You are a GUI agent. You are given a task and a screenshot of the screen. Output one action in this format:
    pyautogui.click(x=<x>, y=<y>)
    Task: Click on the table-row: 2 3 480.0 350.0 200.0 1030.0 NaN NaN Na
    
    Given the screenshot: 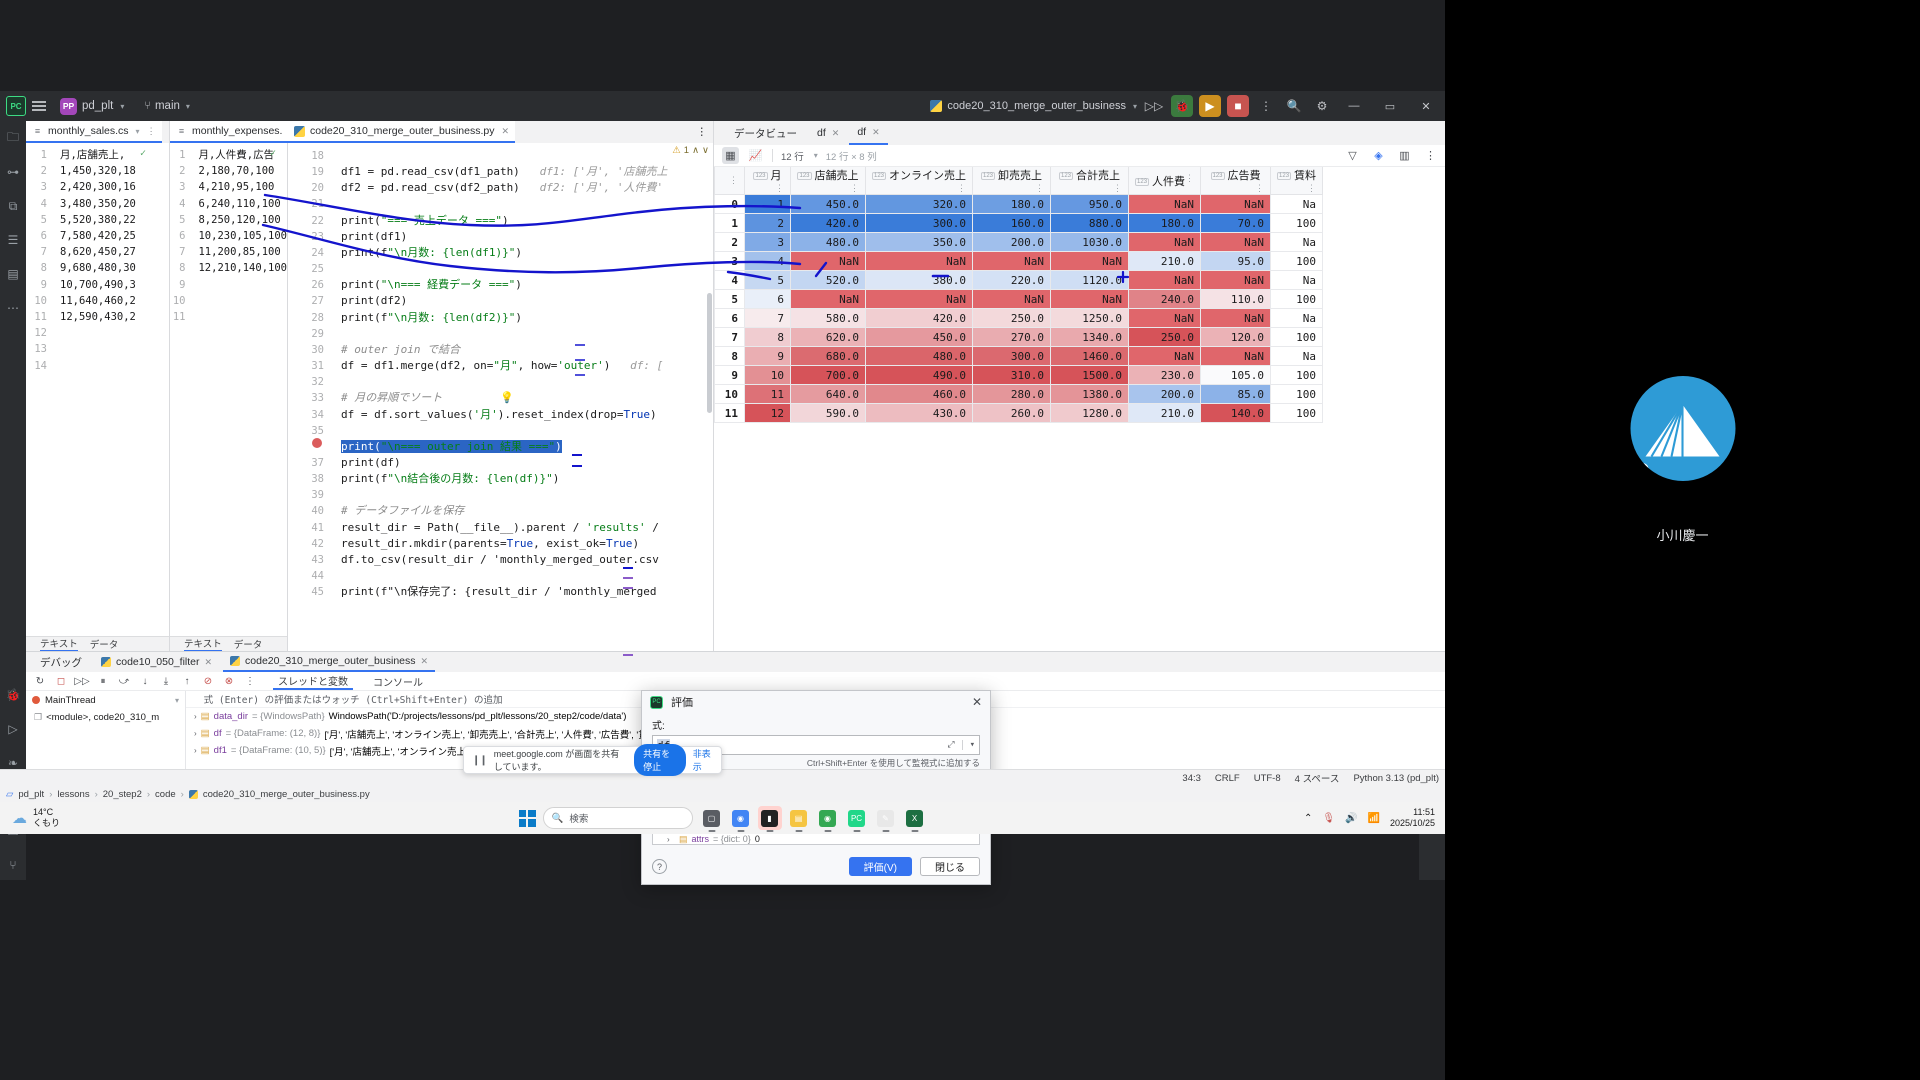 What is the action you would take?
    pyautogui.click(x=1019, y=242)
    